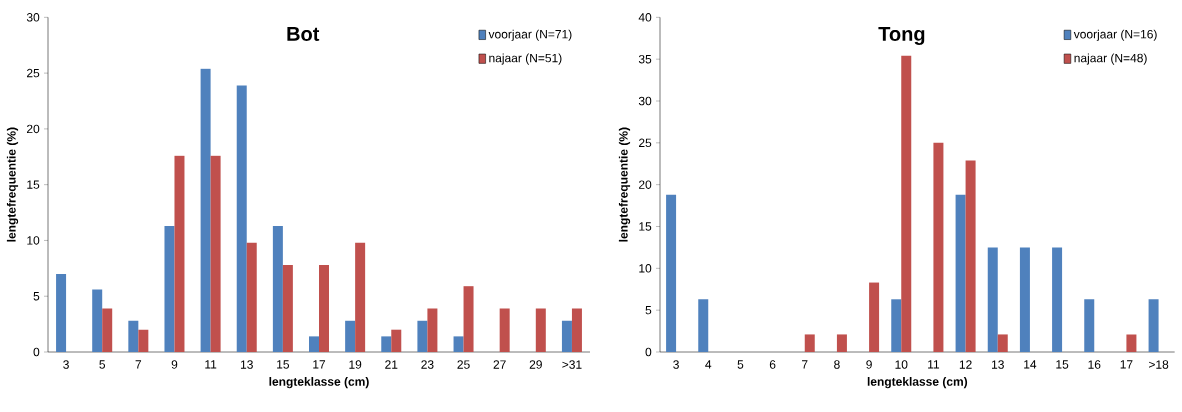  I want to click on x-tick-label: 19, so click(355, 364).